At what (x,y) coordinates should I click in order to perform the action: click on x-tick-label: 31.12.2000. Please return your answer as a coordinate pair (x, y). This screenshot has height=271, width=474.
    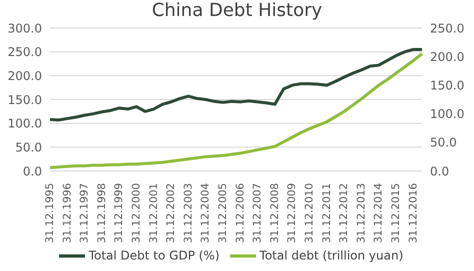
    Looking at the image, I should click on (136, 213).